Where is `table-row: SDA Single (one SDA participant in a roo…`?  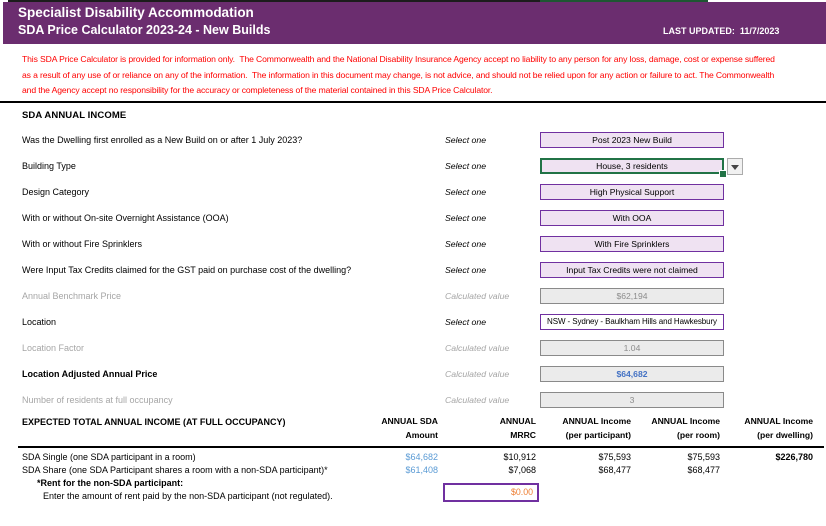 table-row: SDA Single (one SDA participant in a roo… is located at coordinates (413, 457).